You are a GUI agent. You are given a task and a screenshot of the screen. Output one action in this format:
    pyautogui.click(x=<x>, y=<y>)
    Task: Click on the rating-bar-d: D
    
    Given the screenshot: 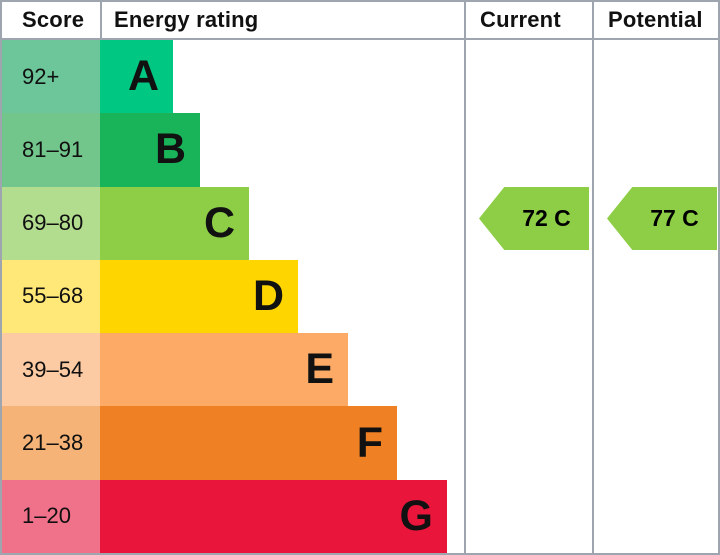 What is the action you would take?
    pyautogui.click(x=199, y=296)
    